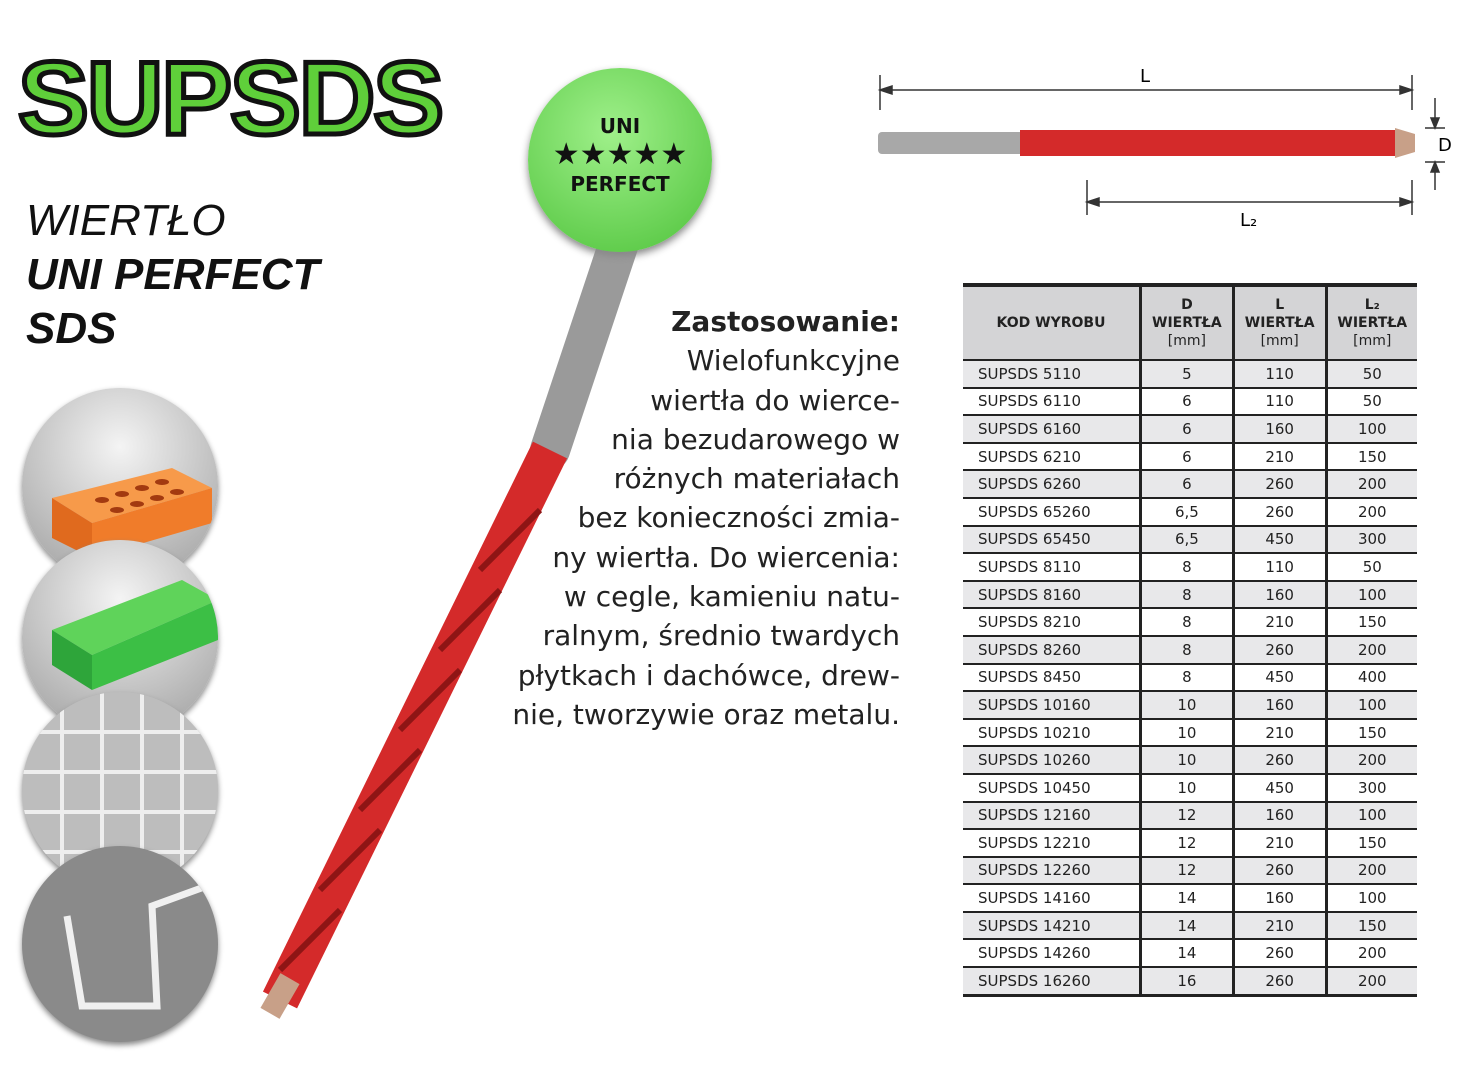  I want to click on table-row: SUPSDS 65450 6,5 450 300, so click(1190, 539).